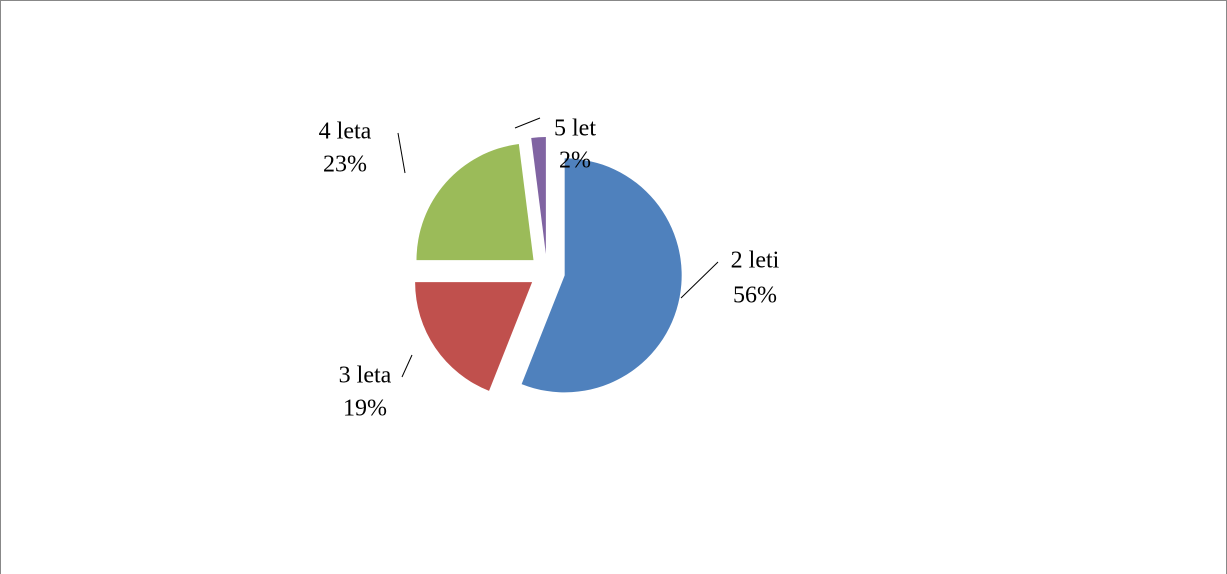 Image resolution: width=1227 pixels, height=574 pixels. Describe the element at coordinates (755, 296) in the screenshot. I see `slice-value-label: 56%` at that location.